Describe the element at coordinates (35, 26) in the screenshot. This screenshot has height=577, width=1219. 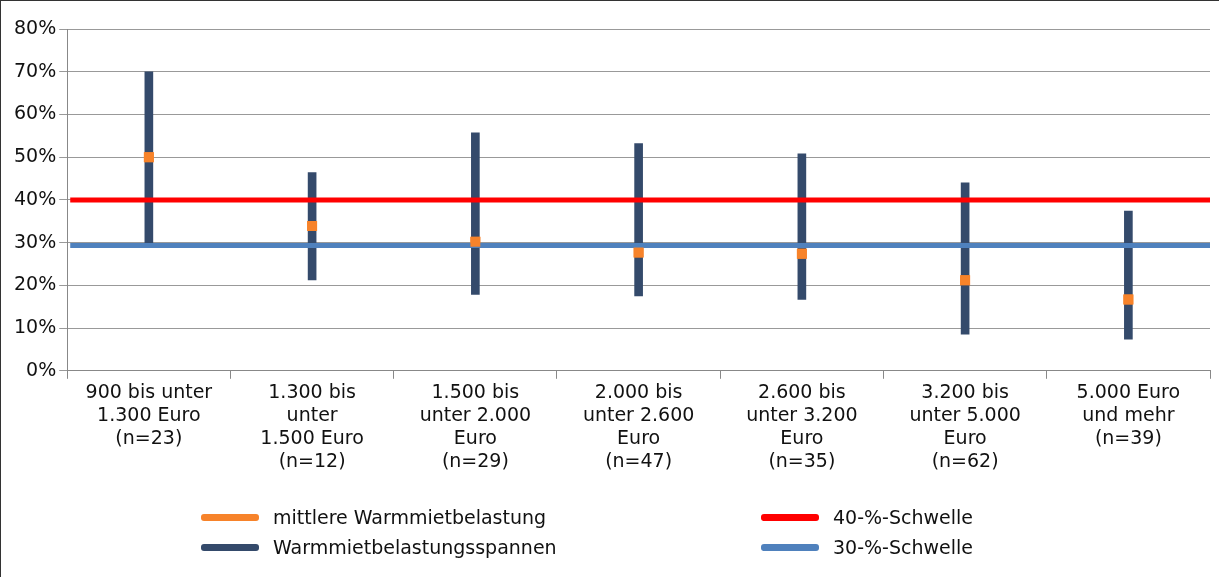
I see `y-tick-label: 80%` at that location.